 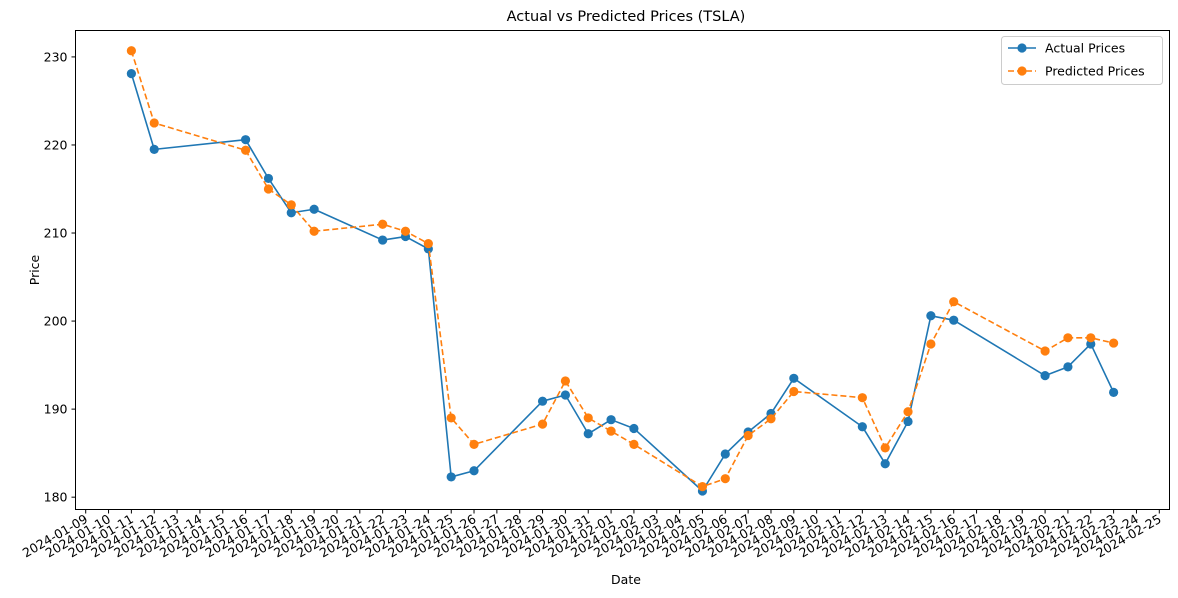 I want to click on y-tick-label: 190, so click(x=56, y=409).